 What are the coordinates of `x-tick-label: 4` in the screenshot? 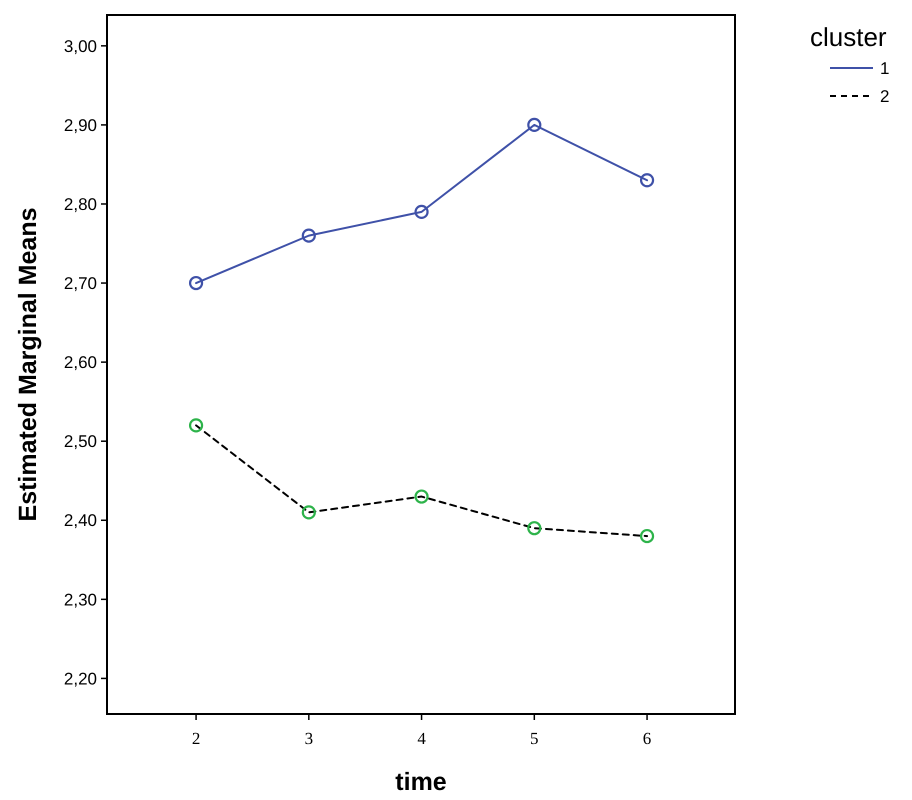 It's located at (421, 738).